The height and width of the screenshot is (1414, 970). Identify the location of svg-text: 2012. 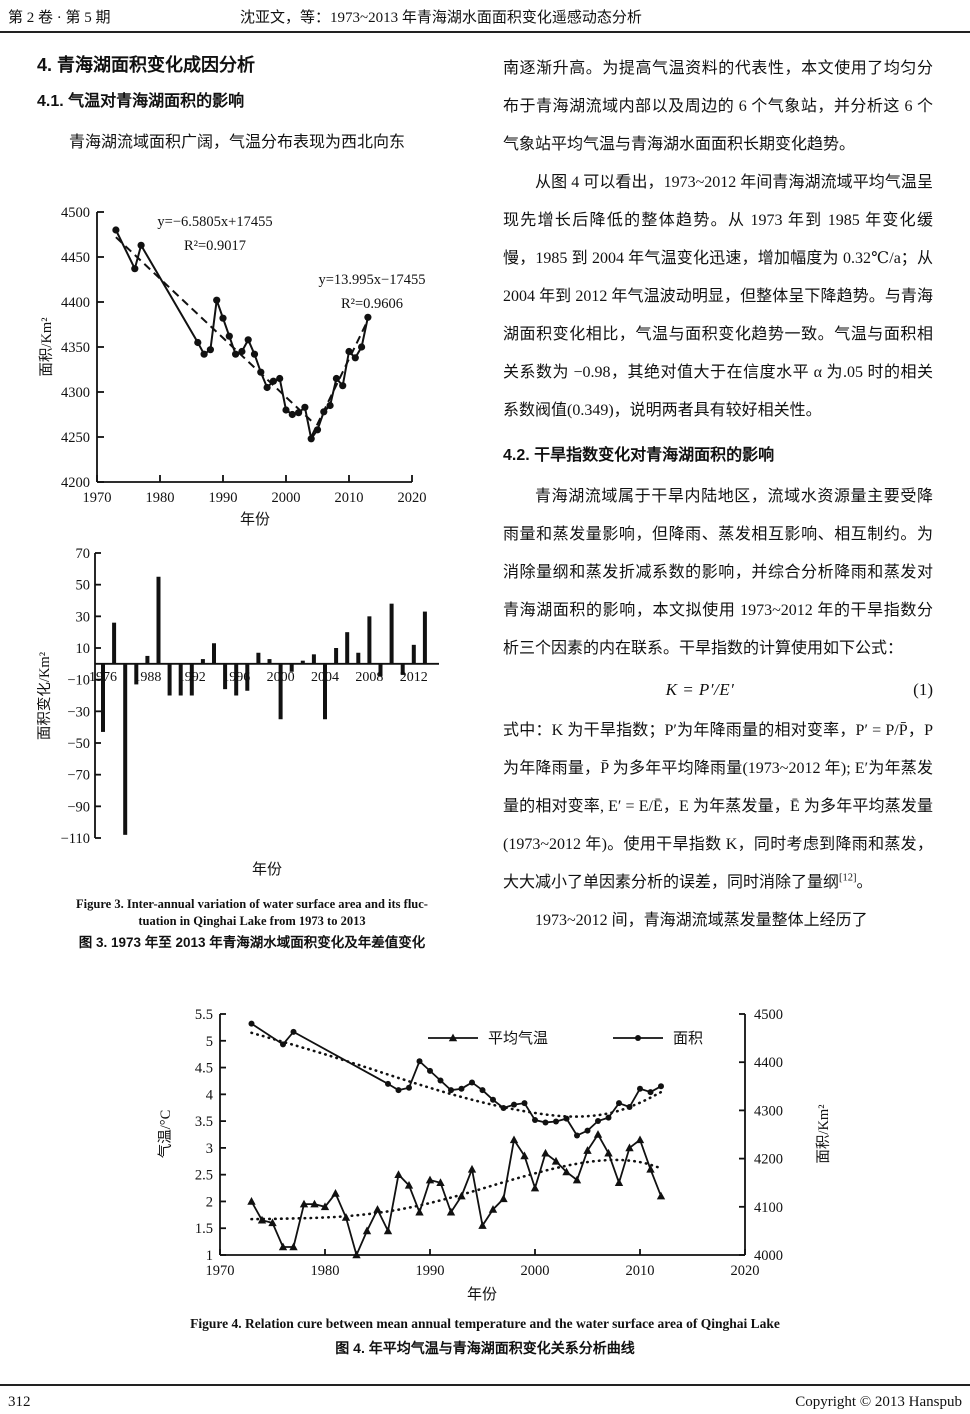
(414, 677).